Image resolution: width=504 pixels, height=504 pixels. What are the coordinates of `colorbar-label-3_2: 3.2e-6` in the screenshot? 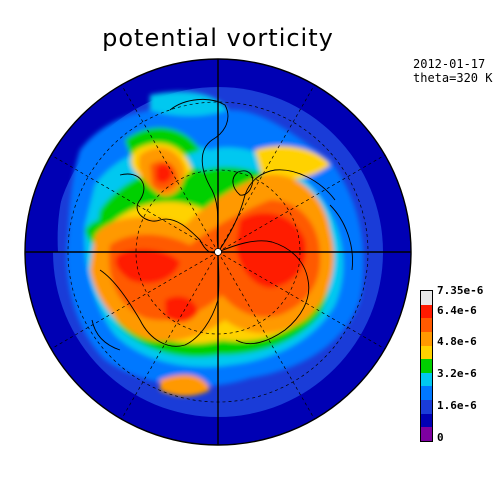 It's located at (457, 373).